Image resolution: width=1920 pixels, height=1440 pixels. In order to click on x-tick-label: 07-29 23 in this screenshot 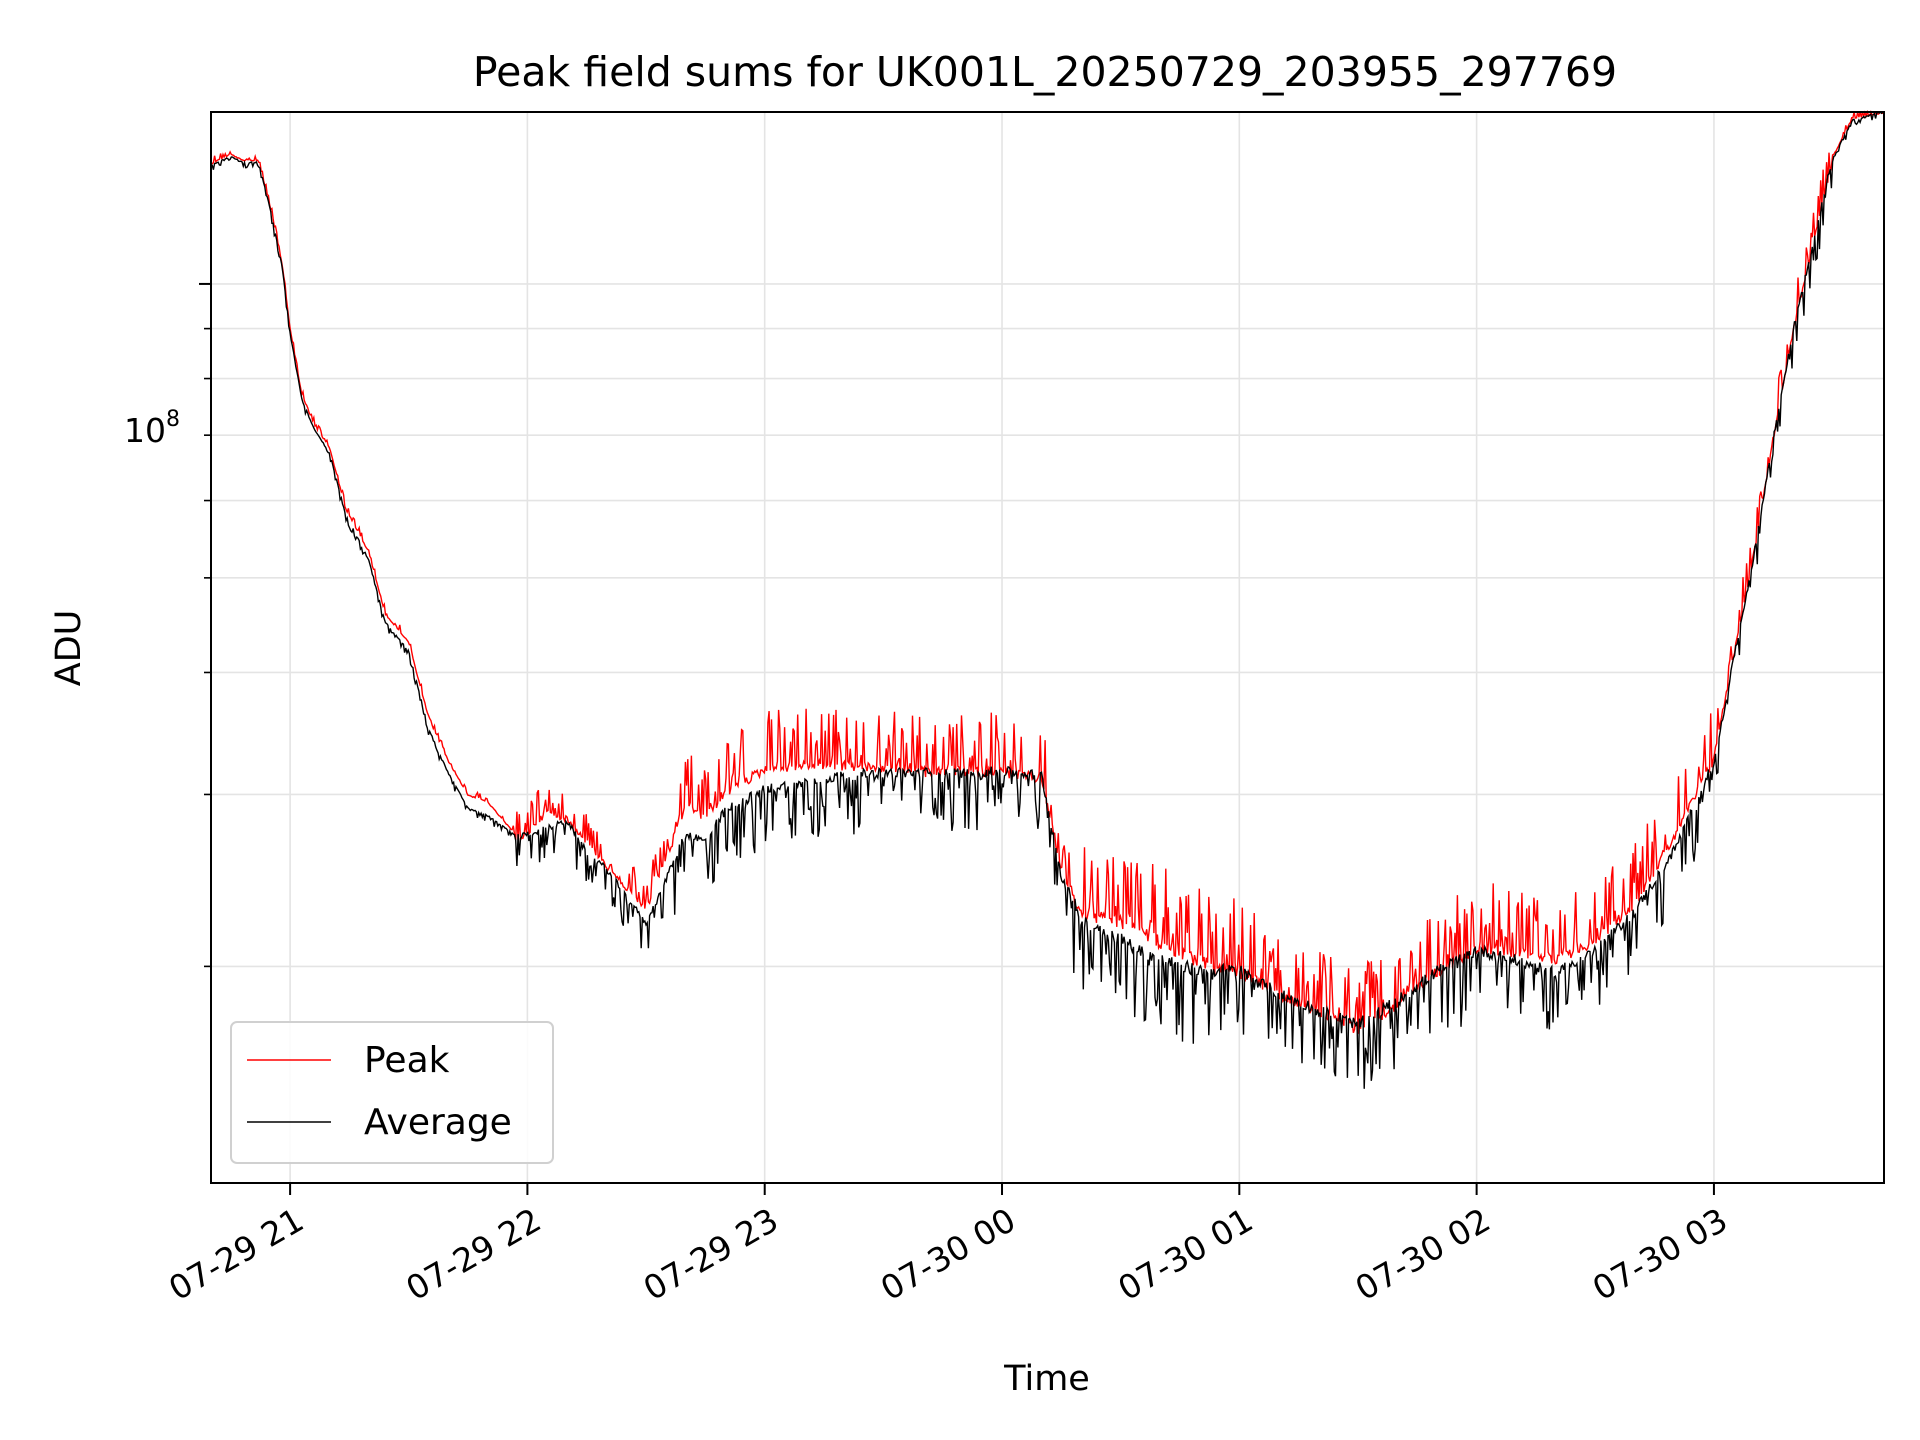, I will do `click(711, 1254)`.